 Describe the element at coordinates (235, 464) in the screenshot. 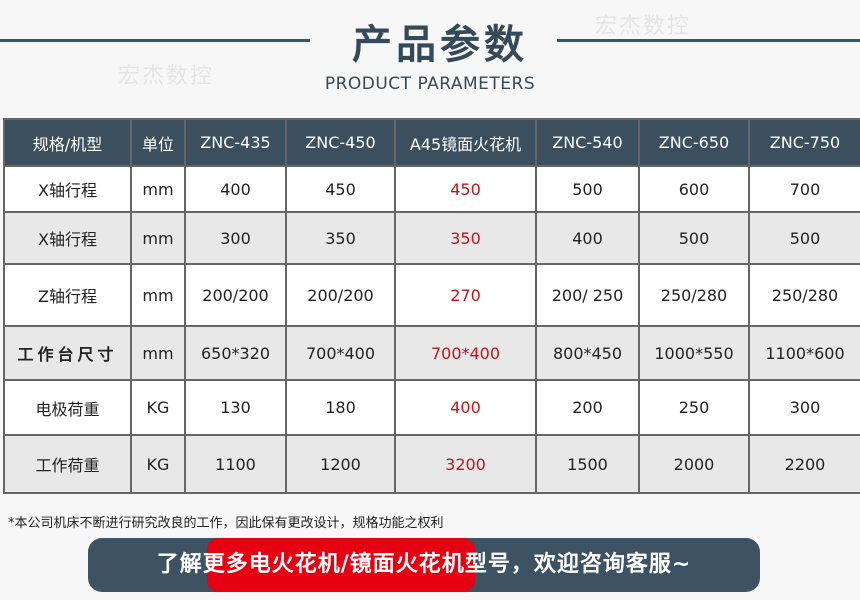

I see `table-cell: 1100` at that location.